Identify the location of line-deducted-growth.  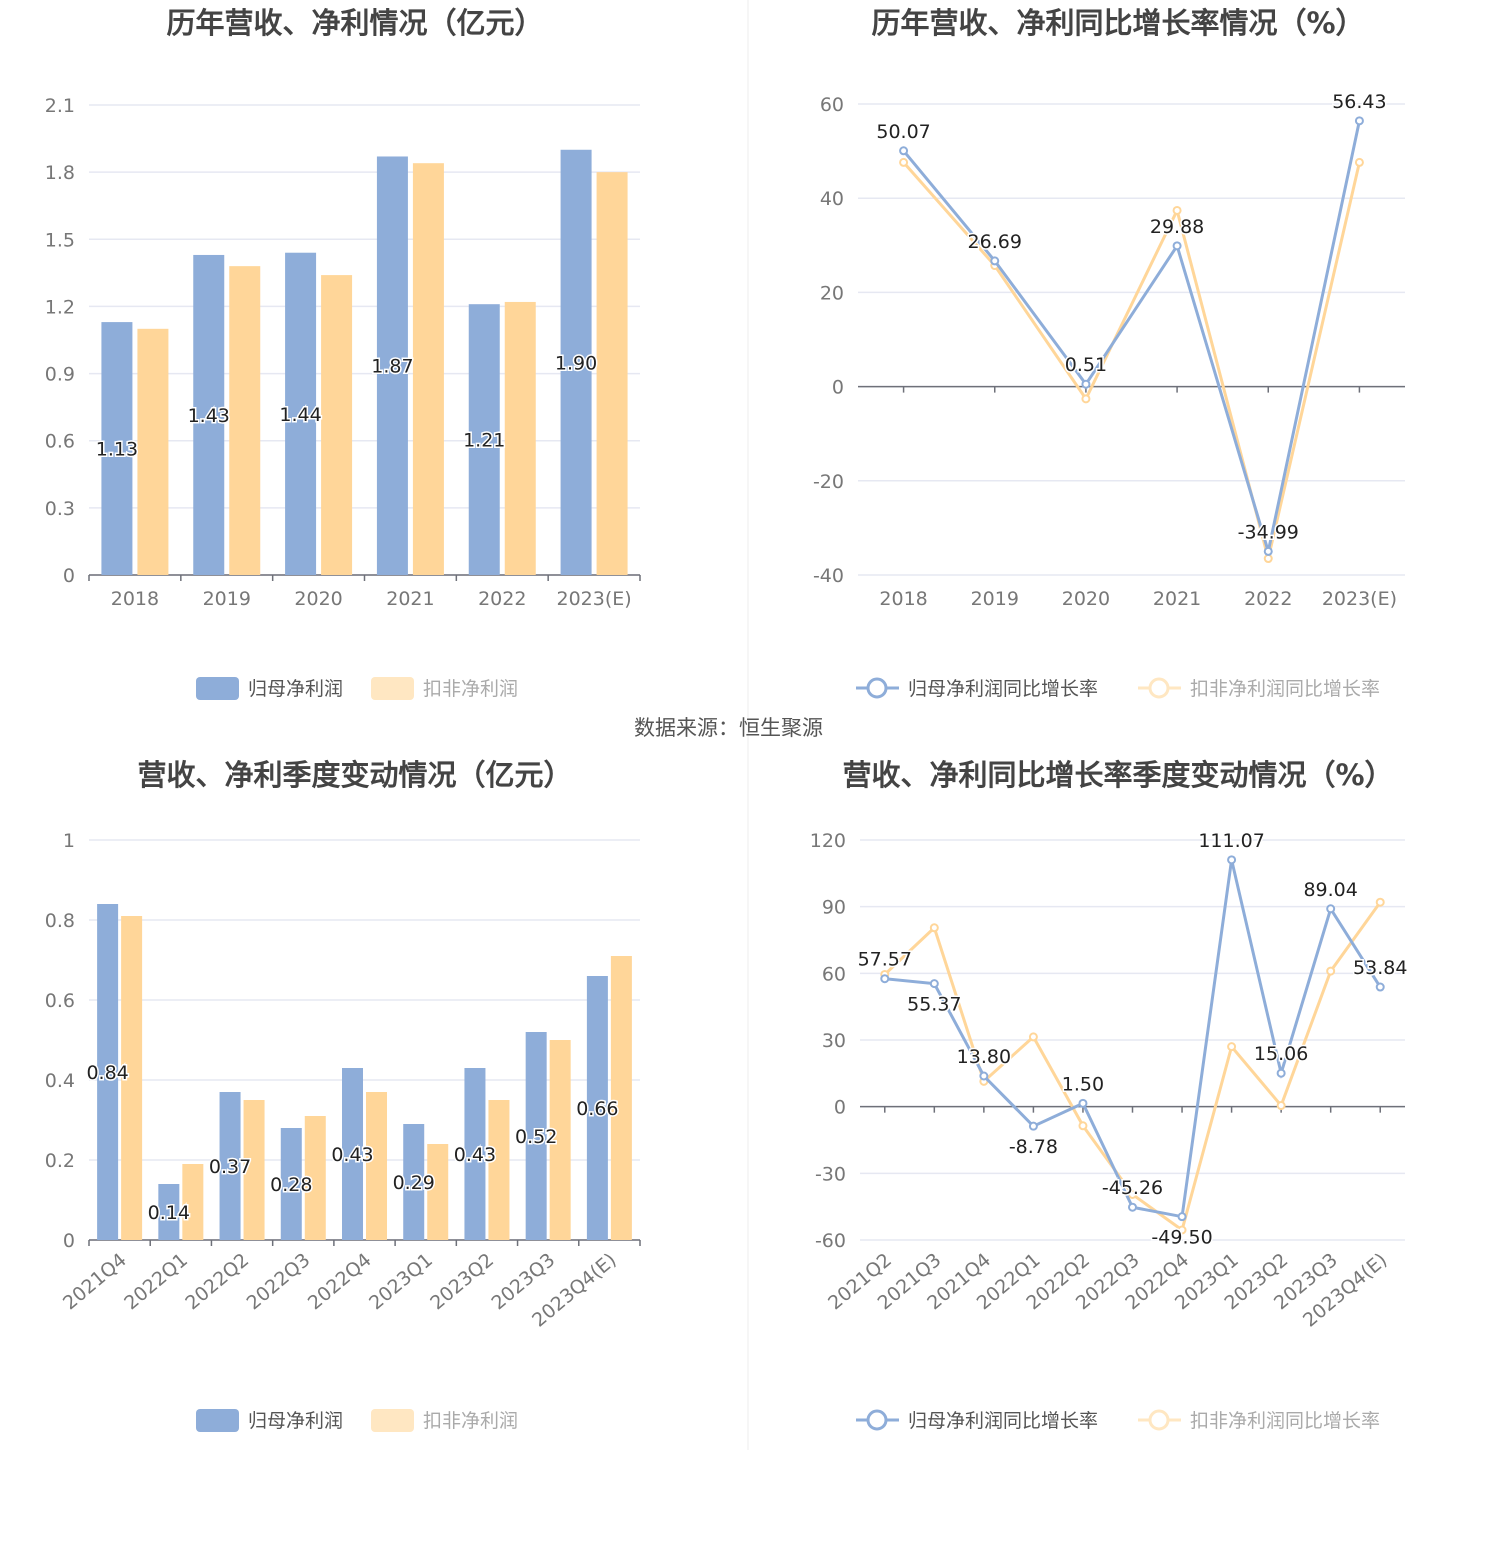
(1131, 360).